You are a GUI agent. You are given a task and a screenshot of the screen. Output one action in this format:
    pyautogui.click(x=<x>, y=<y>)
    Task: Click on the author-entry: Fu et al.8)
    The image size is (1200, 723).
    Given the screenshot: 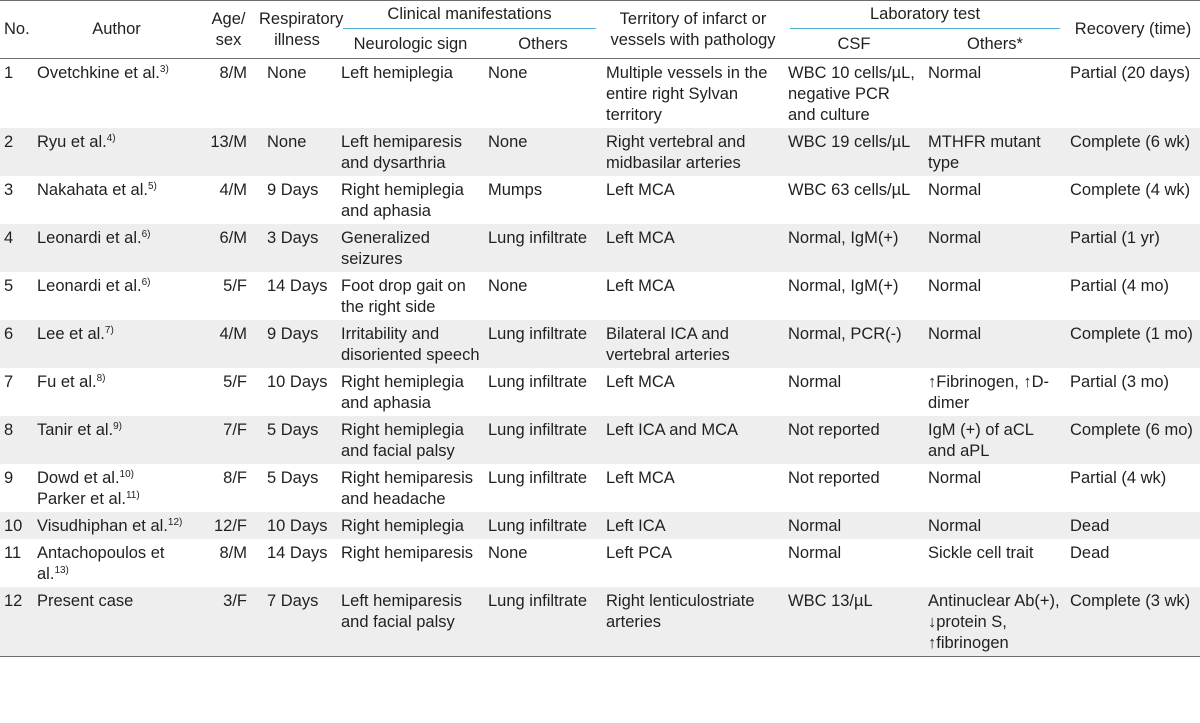 What is the action you would take?
    pyautogui.click(x=116, y=382)
    